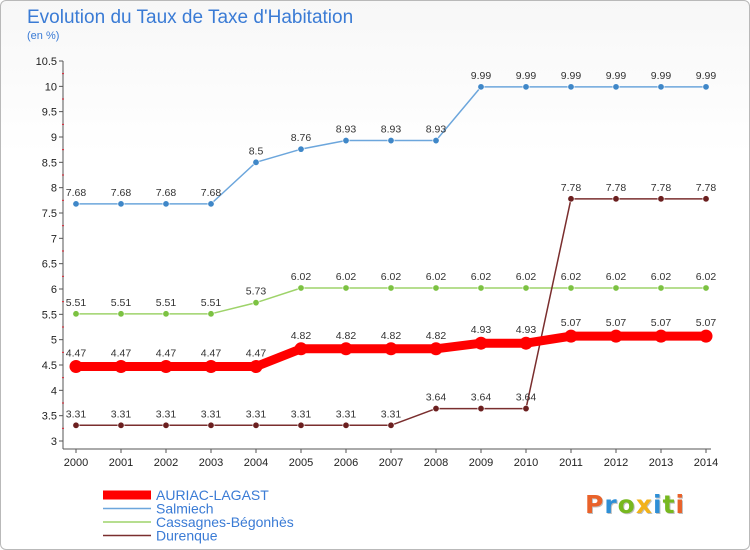 Image resolution: width=750 pixels, height=550 pixels. What do you see at coordinates (49, 113) in the screenshot?
I see `y-tick-label: 9.5` at bounding box center [49, 113].